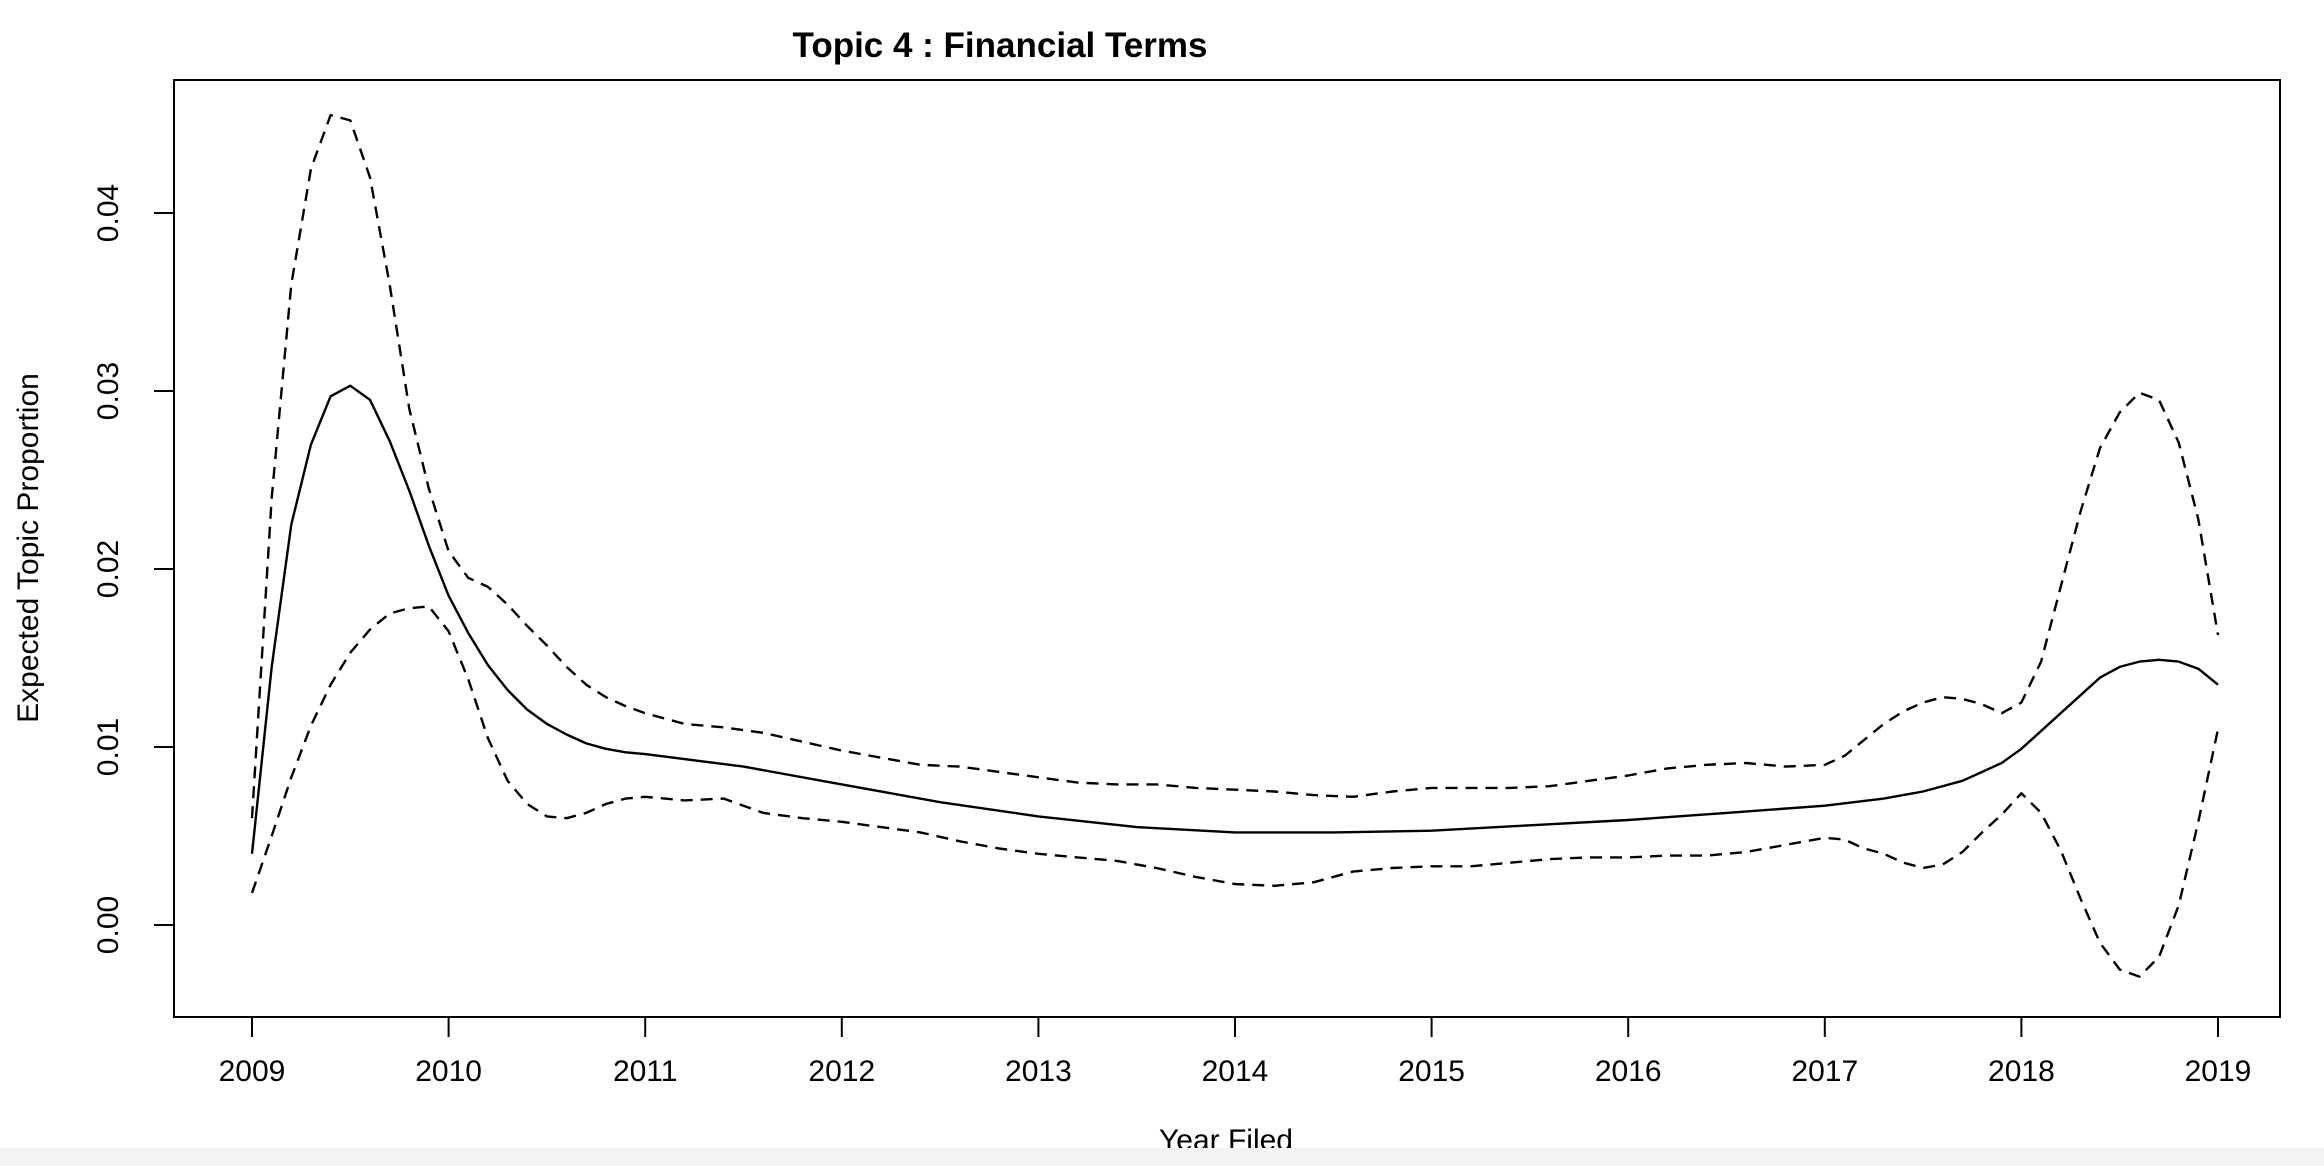 The image size is (2324, 1166). I want to click on bottom-band, so click(1162, 1157).